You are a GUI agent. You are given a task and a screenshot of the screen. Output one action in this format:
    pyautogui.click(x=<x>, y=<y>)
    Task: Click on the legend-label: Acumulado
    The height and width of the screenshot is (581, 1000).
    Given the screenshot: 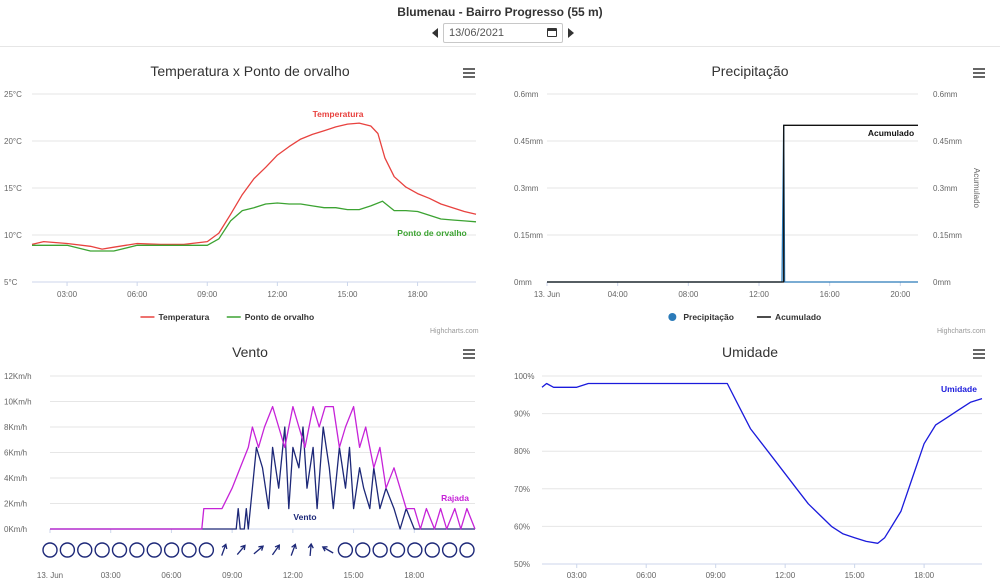 What is the action you would take?
    pyautogui.click(x=798, y=317)
    